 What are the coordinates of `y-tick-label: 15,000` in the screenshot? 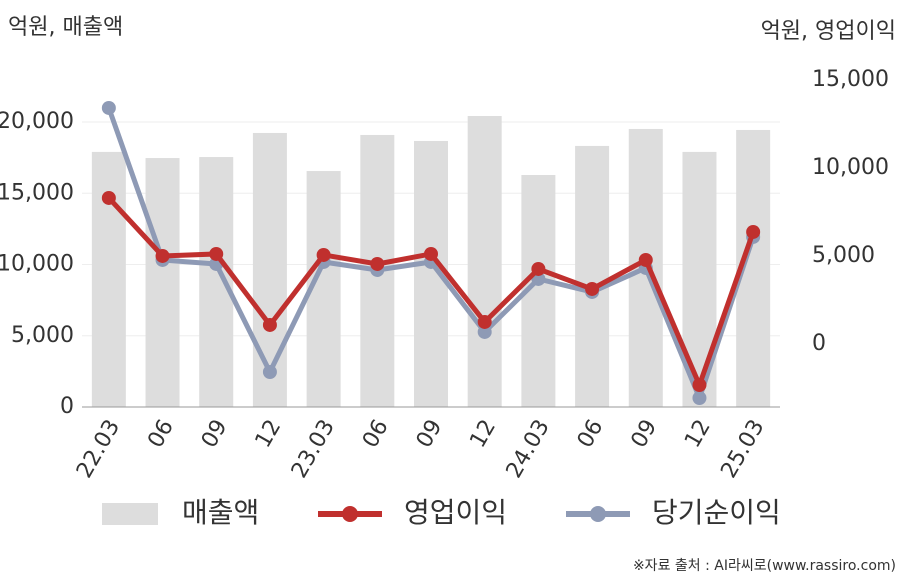 It's located at (37, 192).